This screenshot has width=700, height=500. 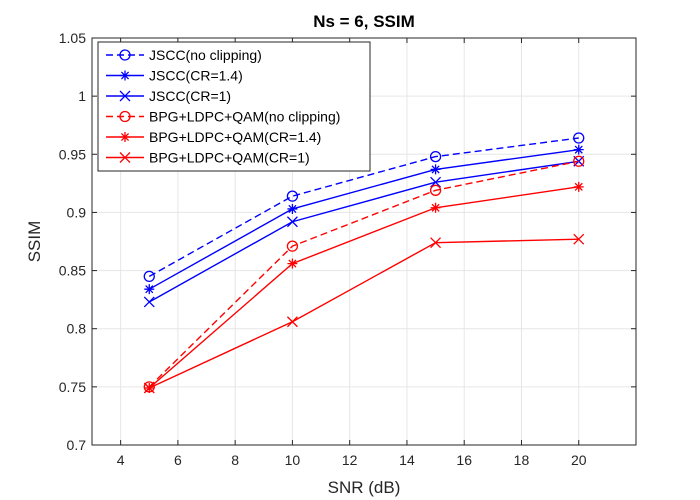 I want to click on legend-box, so click(x=234, y=106).